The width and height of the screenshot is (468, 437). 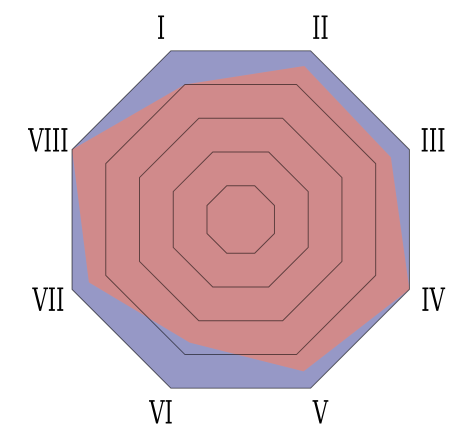 What do you see at coordinates (320, 412) in the screenshot?
I see `spoke-label: V` at bounding box center [320, 412].